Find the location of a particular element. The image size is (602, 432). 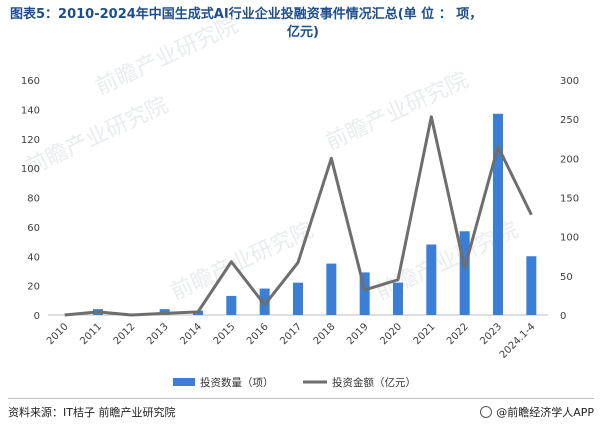

bar-2020 is located at coordinates (398, 298).